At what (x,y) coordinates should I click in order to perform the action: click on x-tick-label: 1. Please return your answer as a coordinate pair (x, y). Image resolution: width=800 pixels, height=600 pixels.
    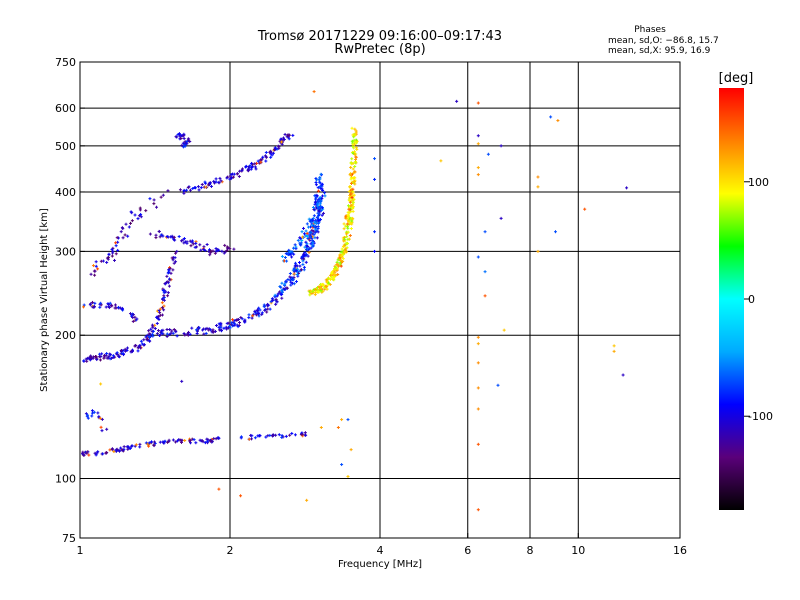
    Looking at the image, I should click on (80, 550).